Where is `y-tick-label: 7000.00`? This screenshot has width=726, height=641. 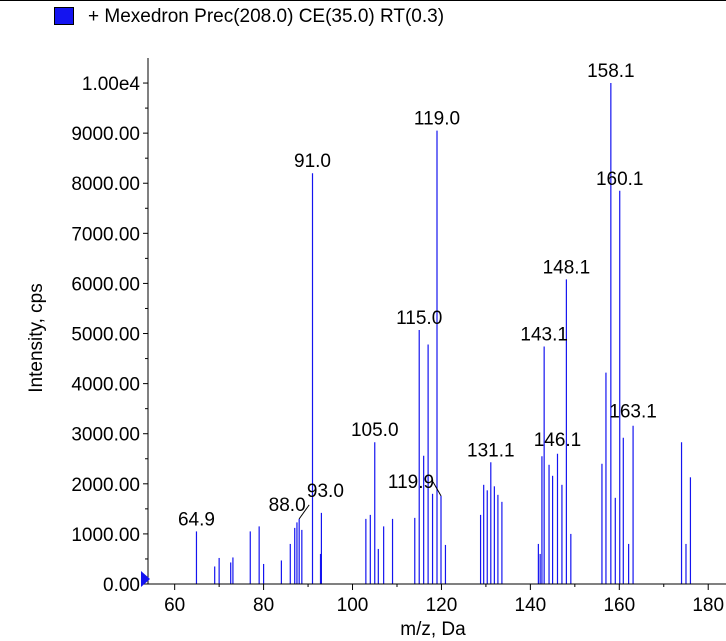
y-tick-label: 7000.00 is located at coordinates (105, 234).